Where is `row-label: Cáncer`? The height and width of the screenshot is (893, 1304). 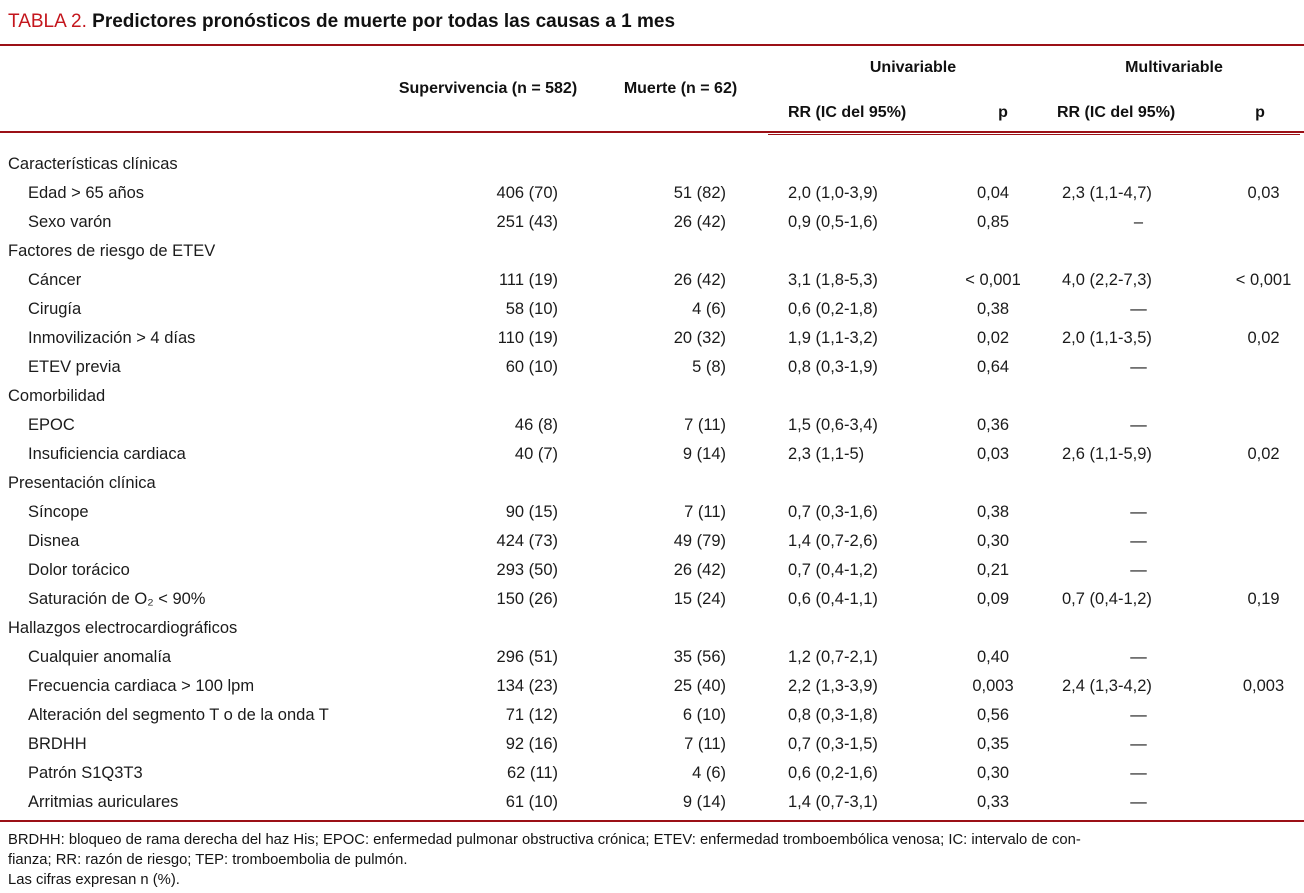
row-label: Cáncer is located at coordinates (55, 280).